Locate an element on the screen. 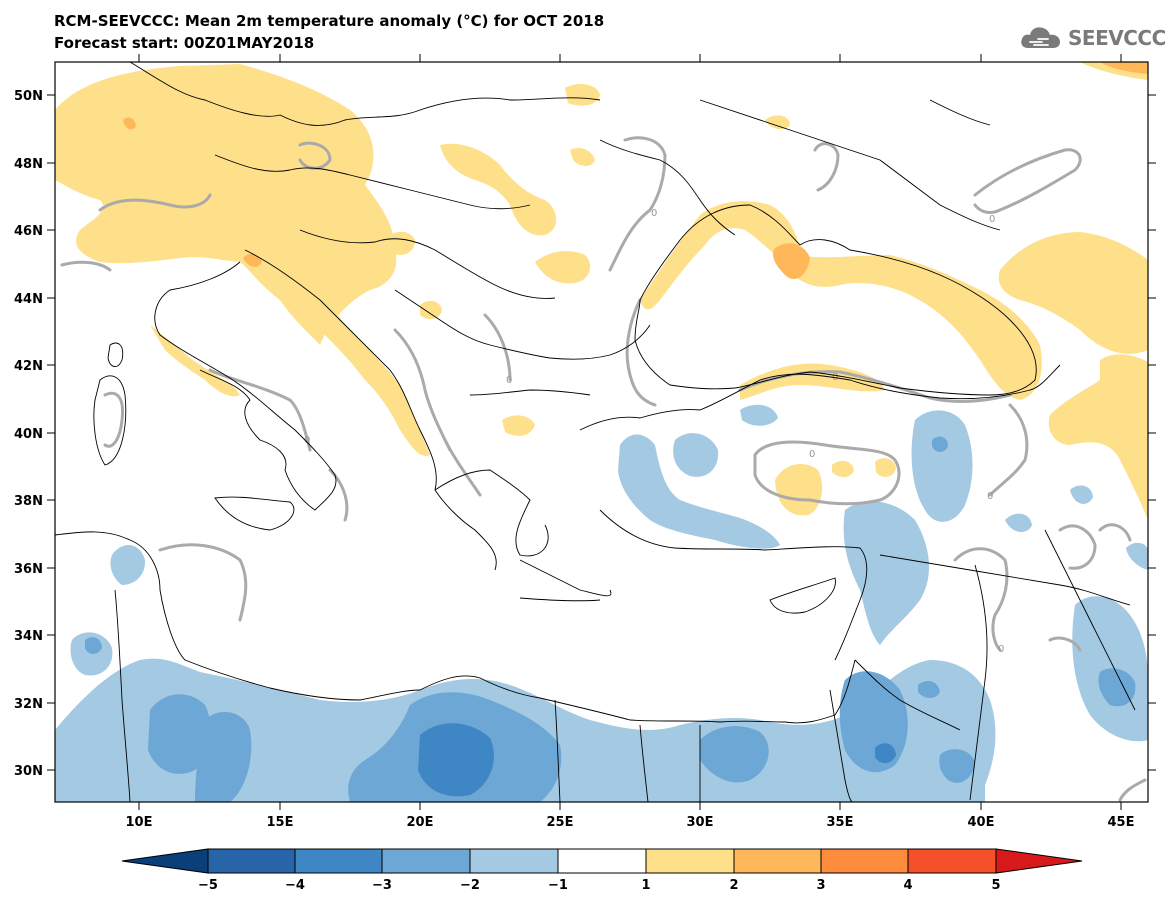  cold-anomaly-central-anatolia is located at coordinates (759, 415).